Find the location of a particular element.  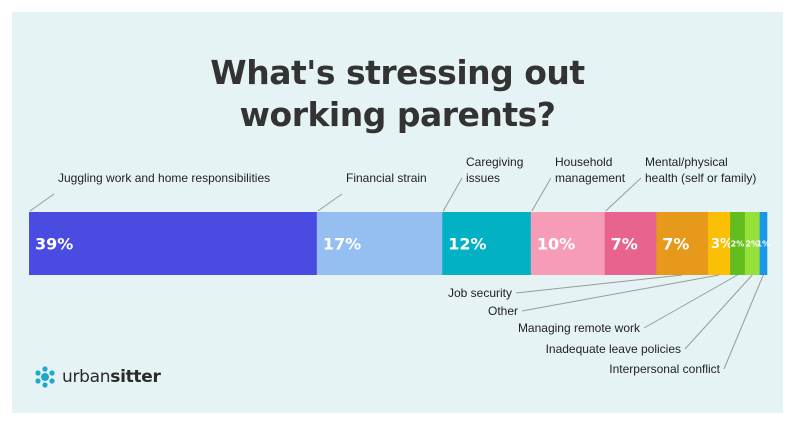

category-label-1: Juggling work and home responsibilities is located at coordinates (164, 178).